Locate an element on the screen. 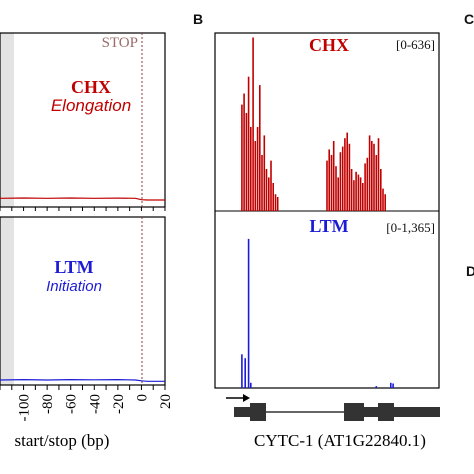 Image resolution: width=474 pixels, height=474 pixels. ltm-track-label: LTM is located at coordinates (328, 226).